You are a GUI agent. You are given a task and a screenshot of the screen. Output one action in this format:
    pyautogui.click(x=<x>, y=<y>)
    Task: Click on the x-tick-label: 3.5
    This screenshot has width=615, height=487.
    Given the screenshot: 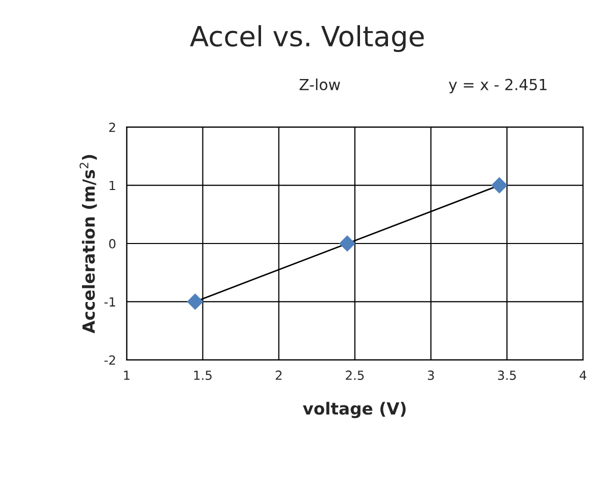 What is the action you would take?
    pyautogui.click(x=507, y=375)
    